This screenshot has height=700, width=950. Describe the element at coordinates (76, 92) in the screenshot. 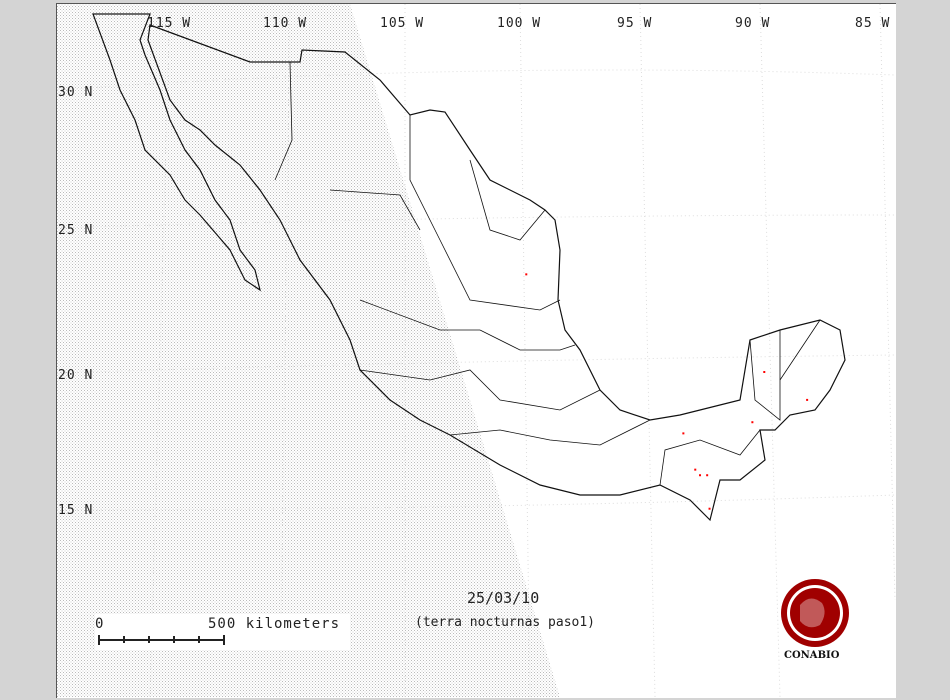

I see `lat-label-30: 30 N` at that location.